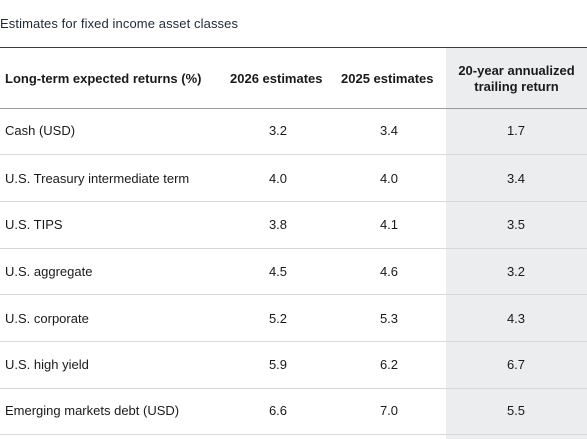  What do you see at coordinates (389, 271) in the screenshot?
I see `row-2025-value: 4.6` at bounding box center [389, 271].